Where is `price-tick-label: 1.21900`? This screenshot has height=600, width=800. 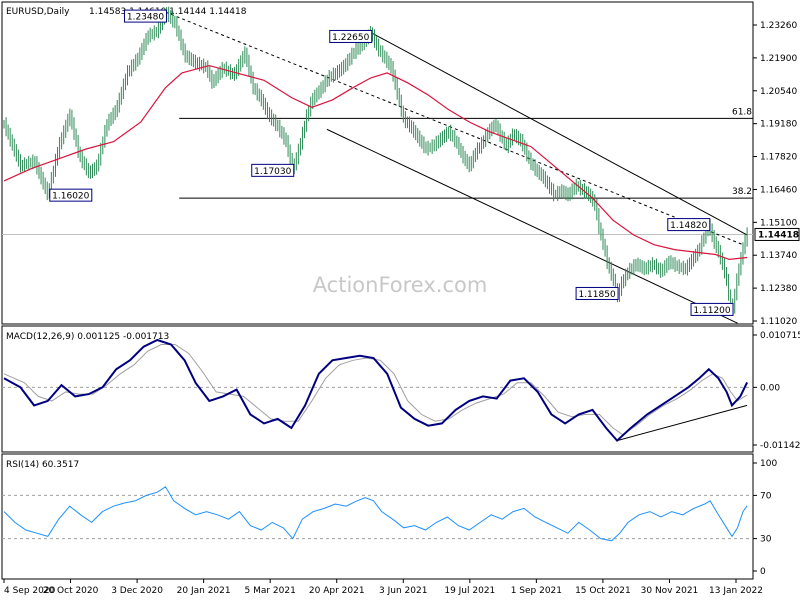
price-tick-label: 1.21900 is located at coordinates (778, 59).